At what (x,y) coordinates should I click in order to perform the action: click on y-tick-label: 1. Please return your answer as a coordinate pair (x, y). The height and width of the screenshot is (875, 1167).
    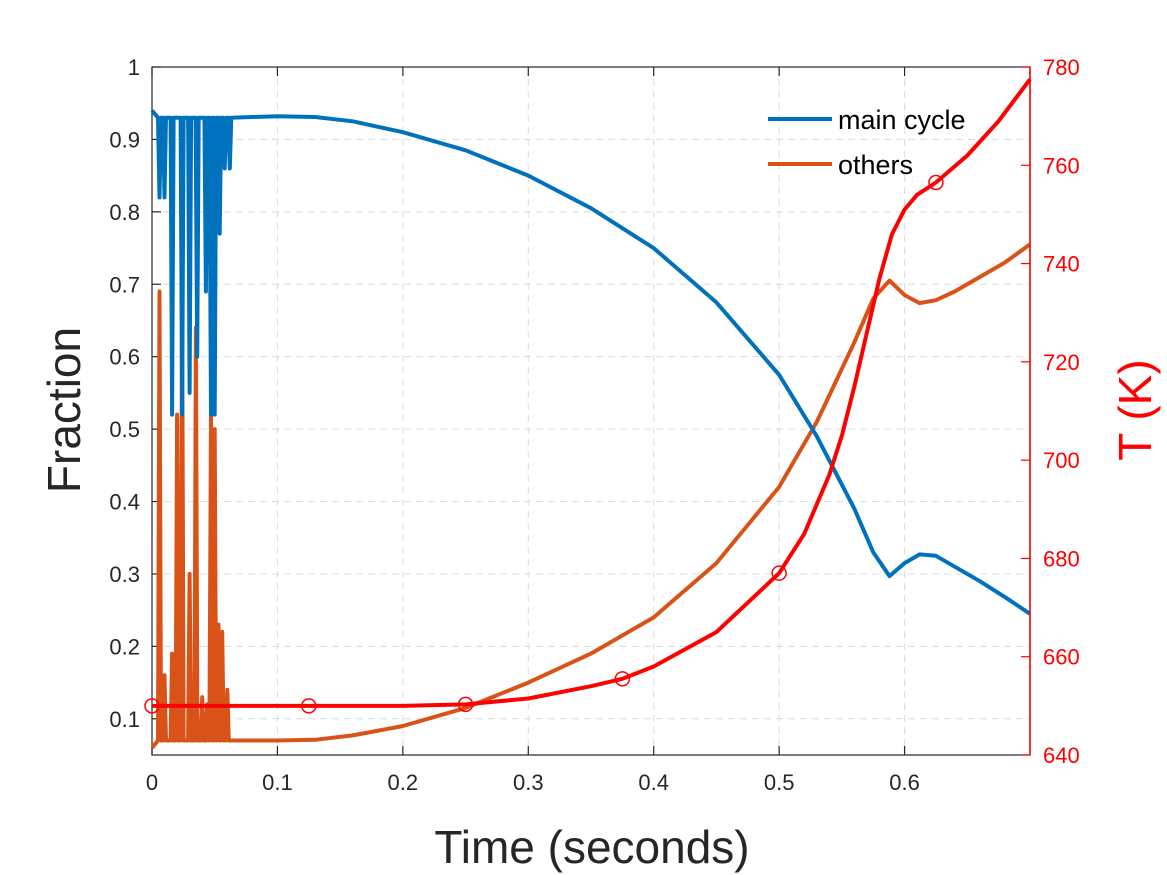
    Looking at the image, I should click on (134, 67).